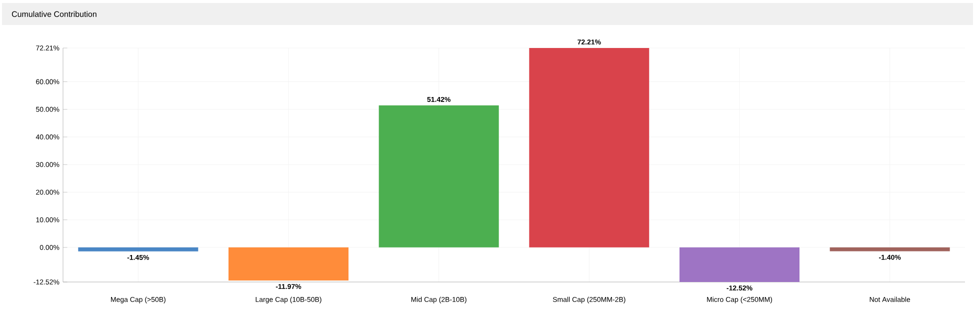 This screenshot has height=325, width=975. I want to click on chart-title: Cumulative Contribution, so click(54, 14).